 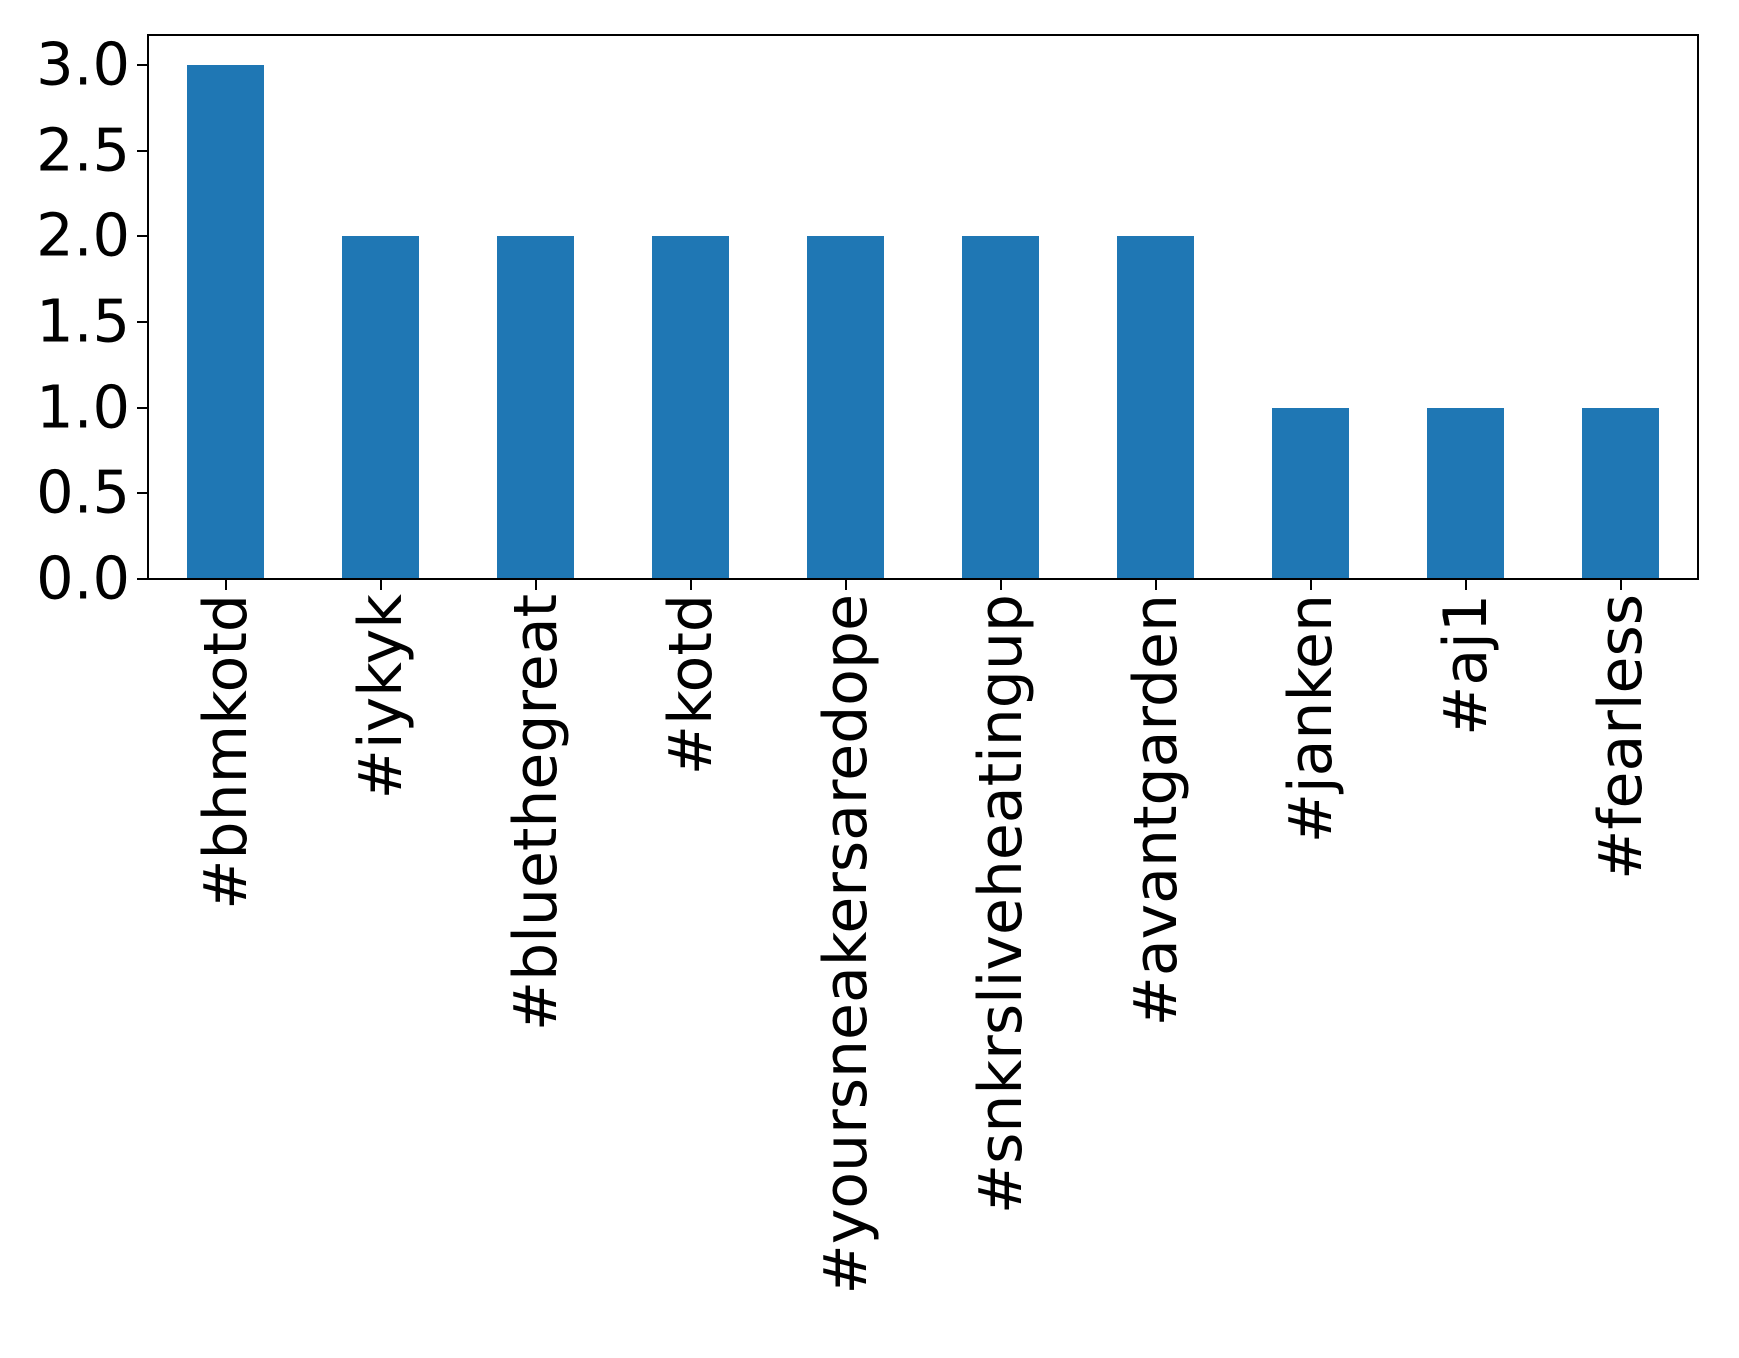 I want to click on y-tick-label: 1.0, so click(x=83, y=407).